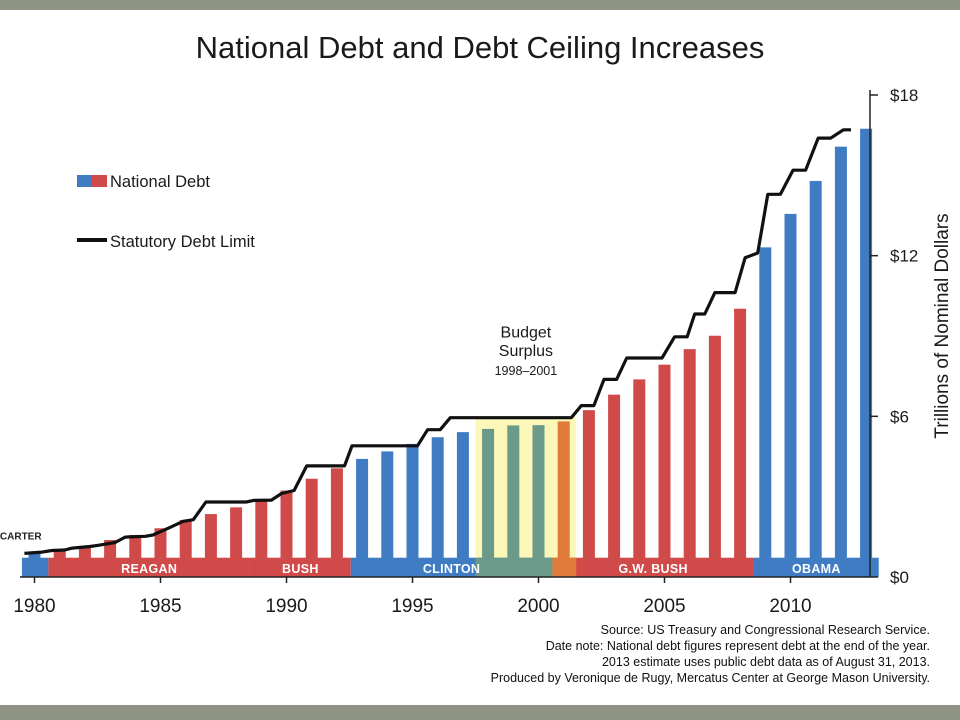 This screenshot has width=960, height=720. What do you see at coordinates (34, 606) in the screenshot?
I see `x-tick-label-1980: 1980` at bounding box center [34, 606].